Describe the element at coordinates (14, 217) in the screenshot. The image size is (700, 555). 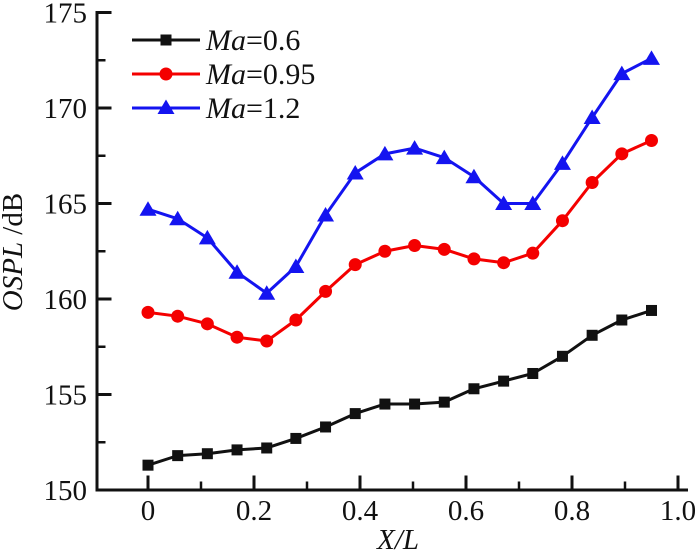
I see `y-axis-label-unit: /dB` at that location.